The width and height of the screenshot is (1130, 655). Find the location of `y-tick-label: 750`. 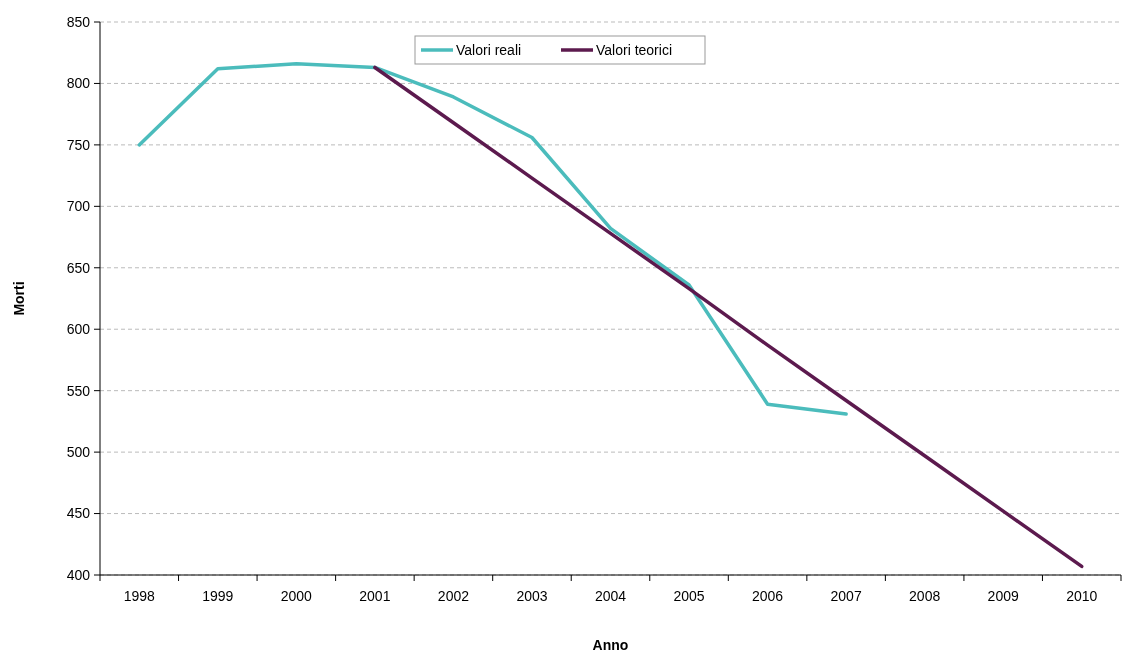

y-tick-label: 750 is located at coordinates (78, 144).